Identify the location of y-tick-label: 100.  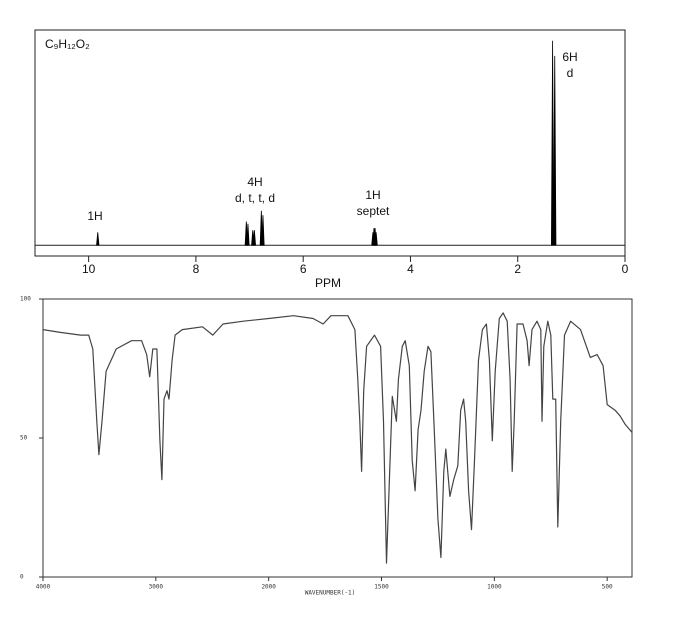
(25, 299).